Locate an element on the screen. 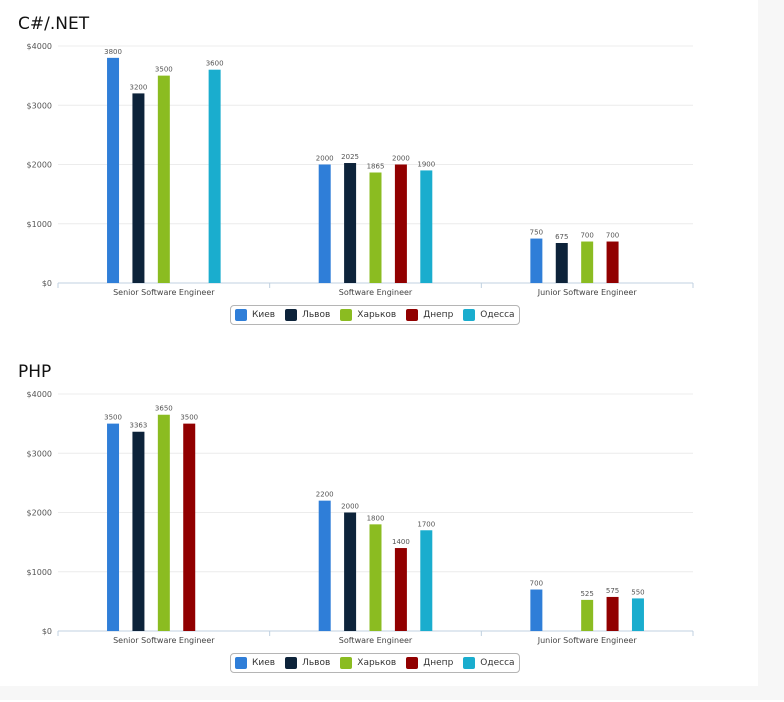  data-label: 675 is located at coordinates (561, 237).